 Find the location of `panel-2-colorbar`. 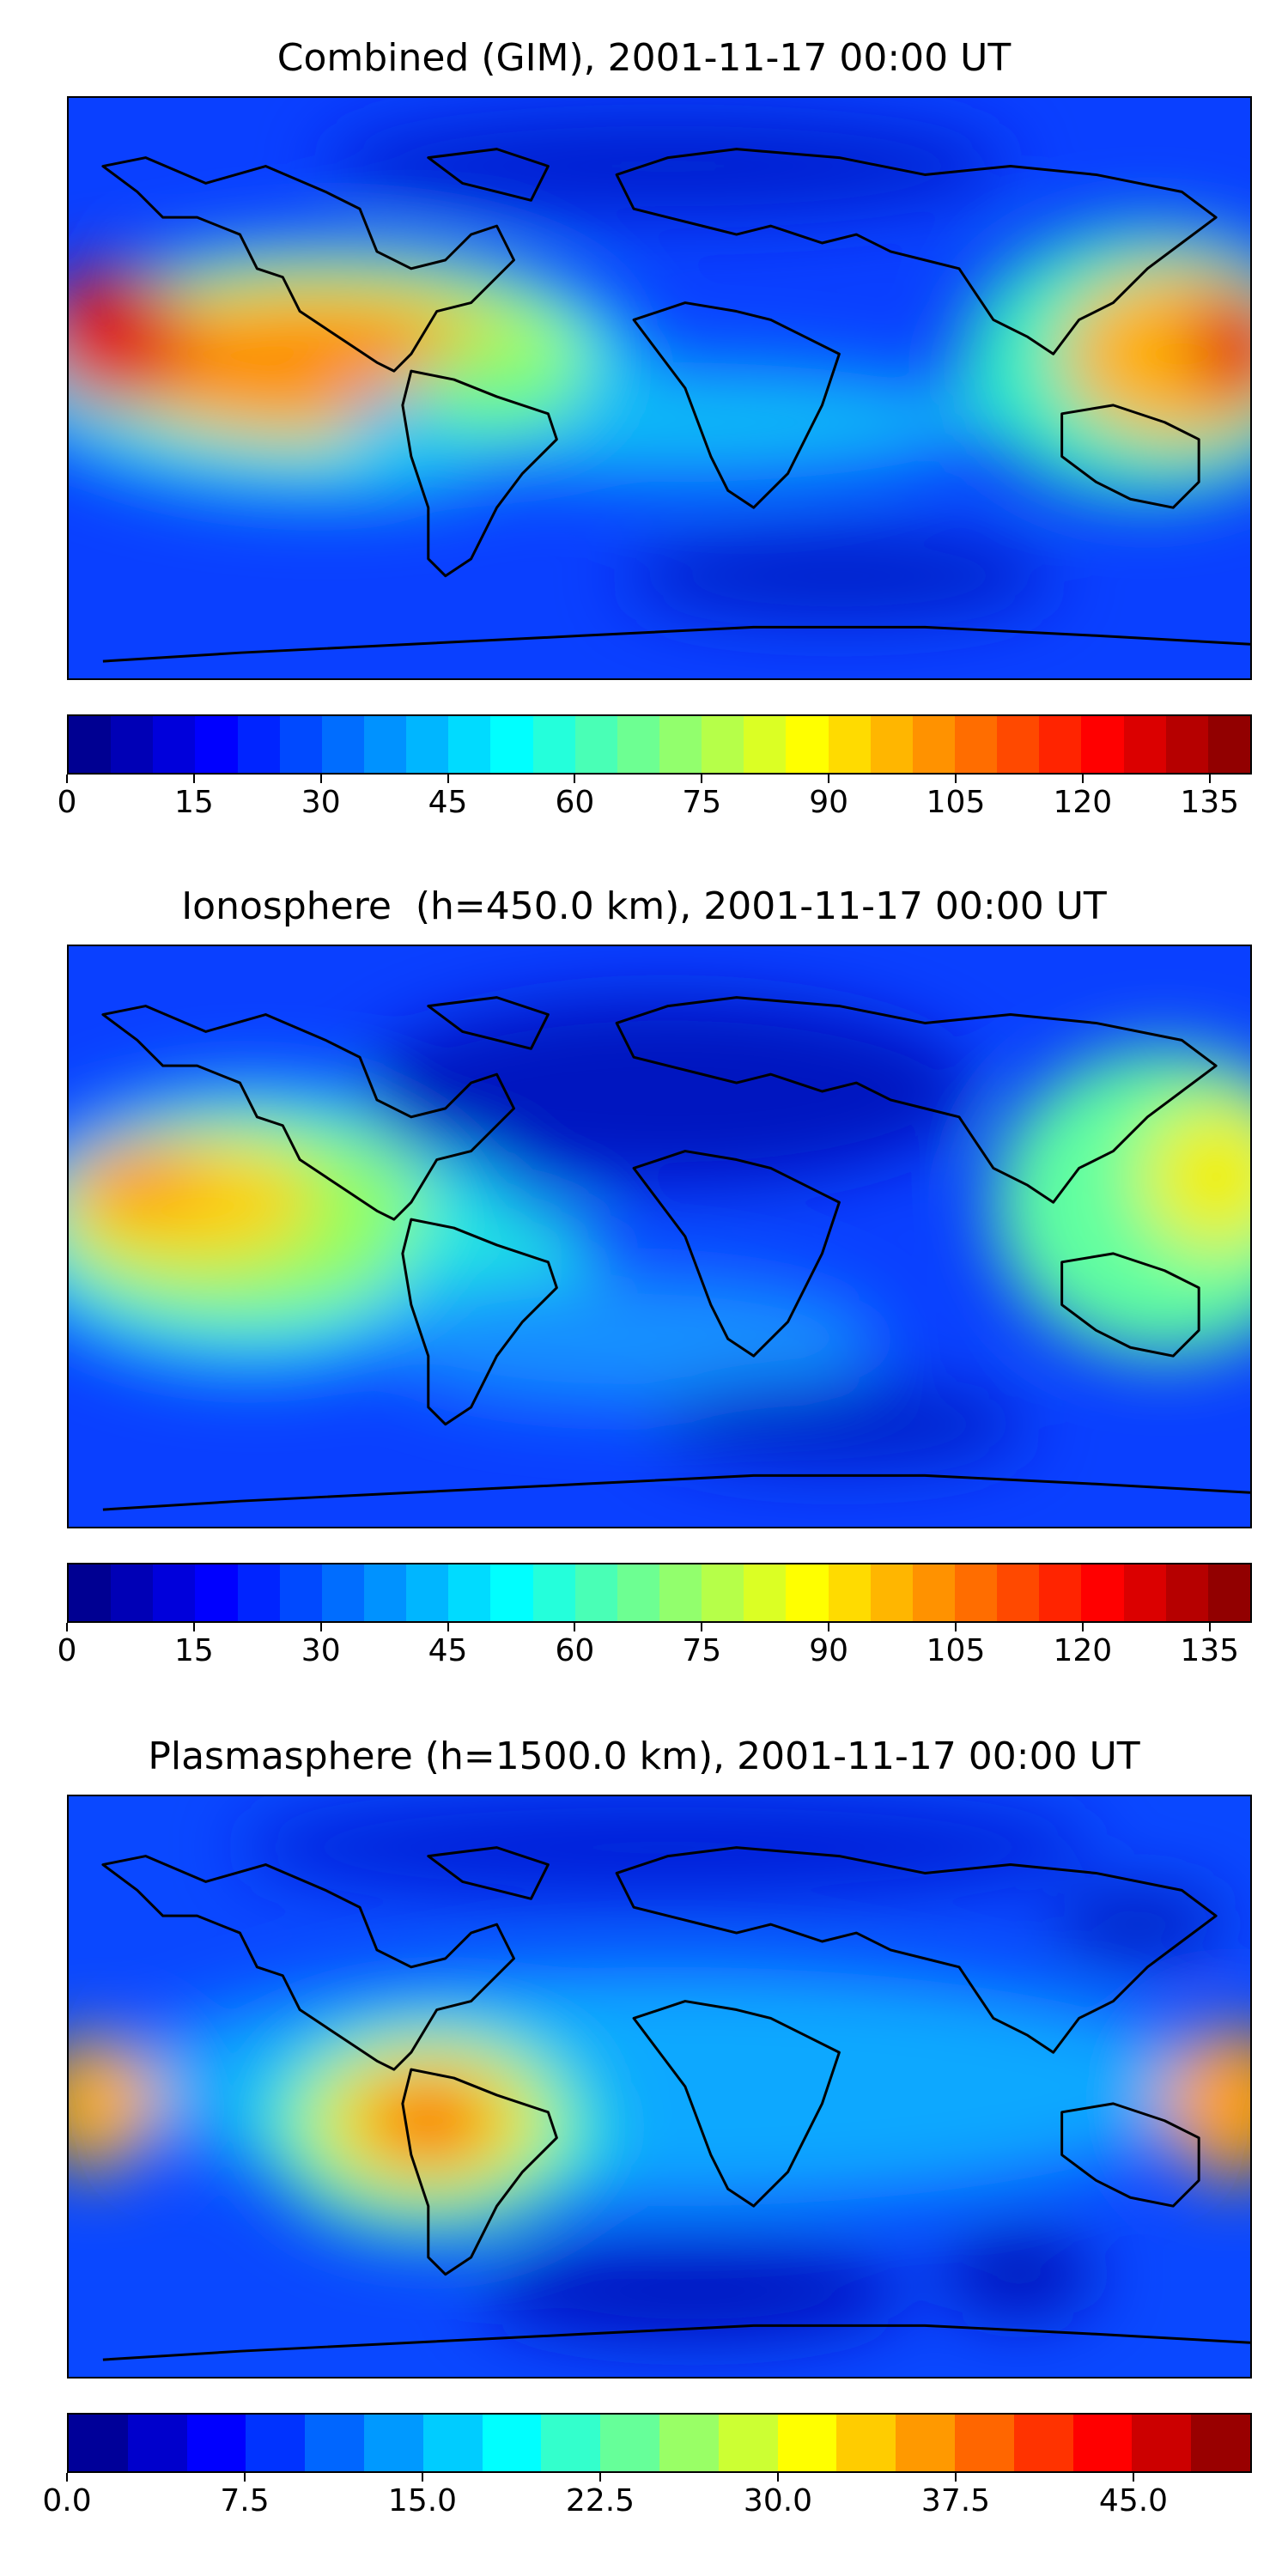

panel-2-colorbar is located at coordinates (660, 1593).